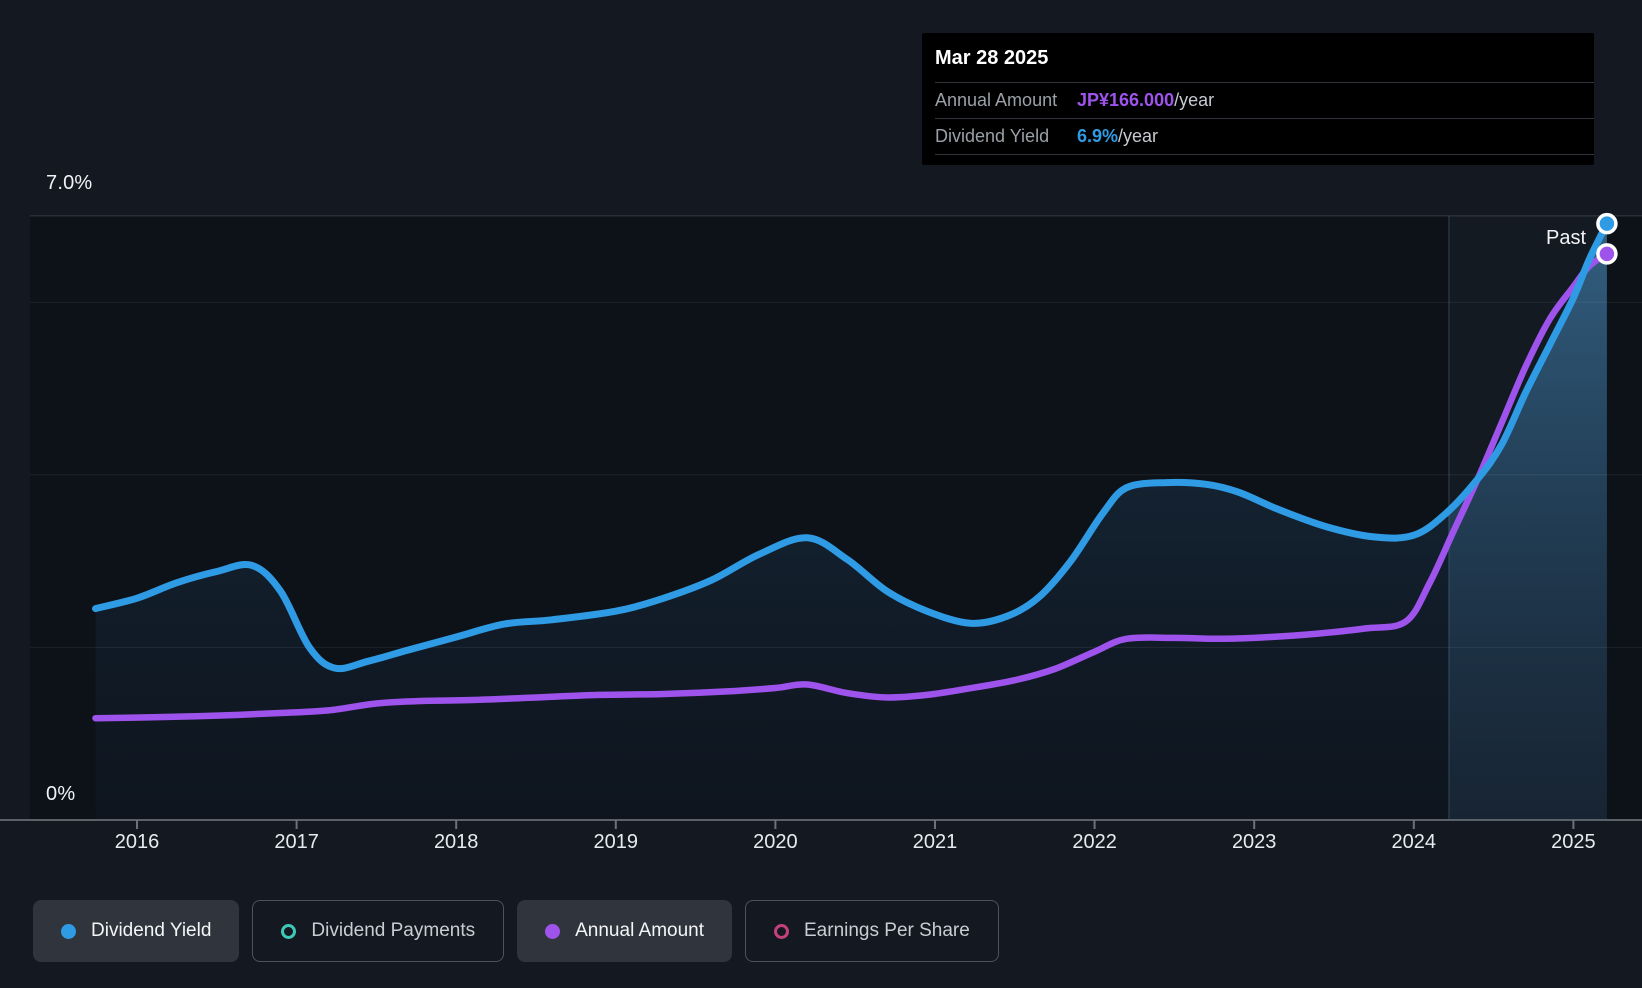  I want to click on legend-label: Dividend Yield, so click(151, 930).